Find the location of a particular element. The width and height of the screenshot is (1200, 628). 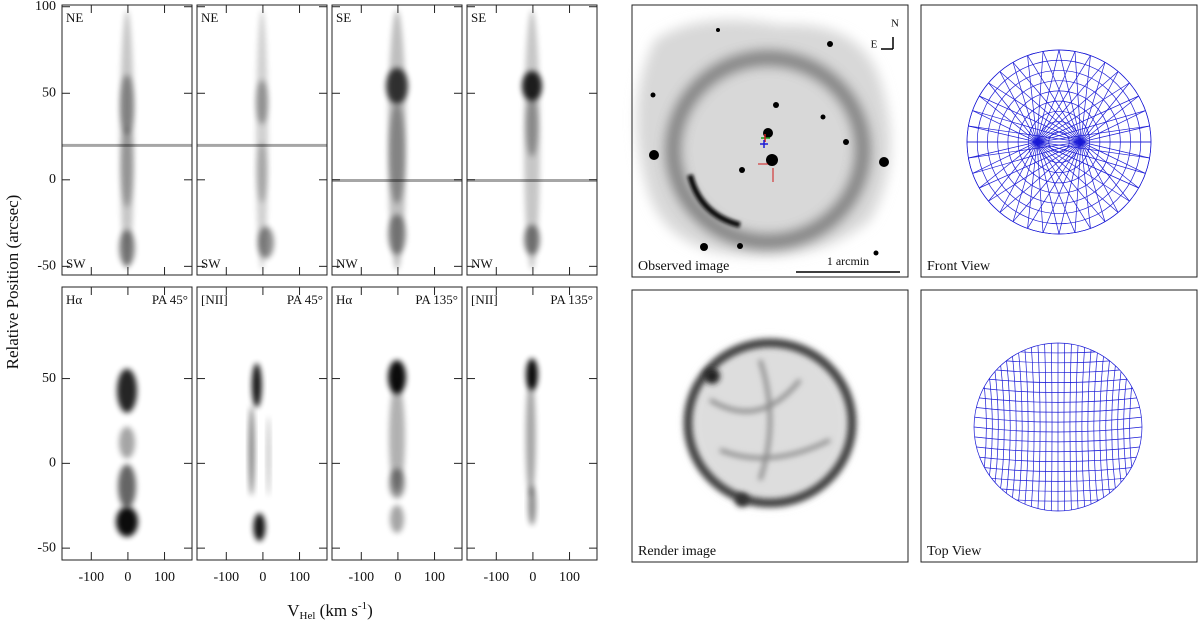

pv-panel: -100 0 100 [NII] PA 135° is located at coordinates (532, 435).